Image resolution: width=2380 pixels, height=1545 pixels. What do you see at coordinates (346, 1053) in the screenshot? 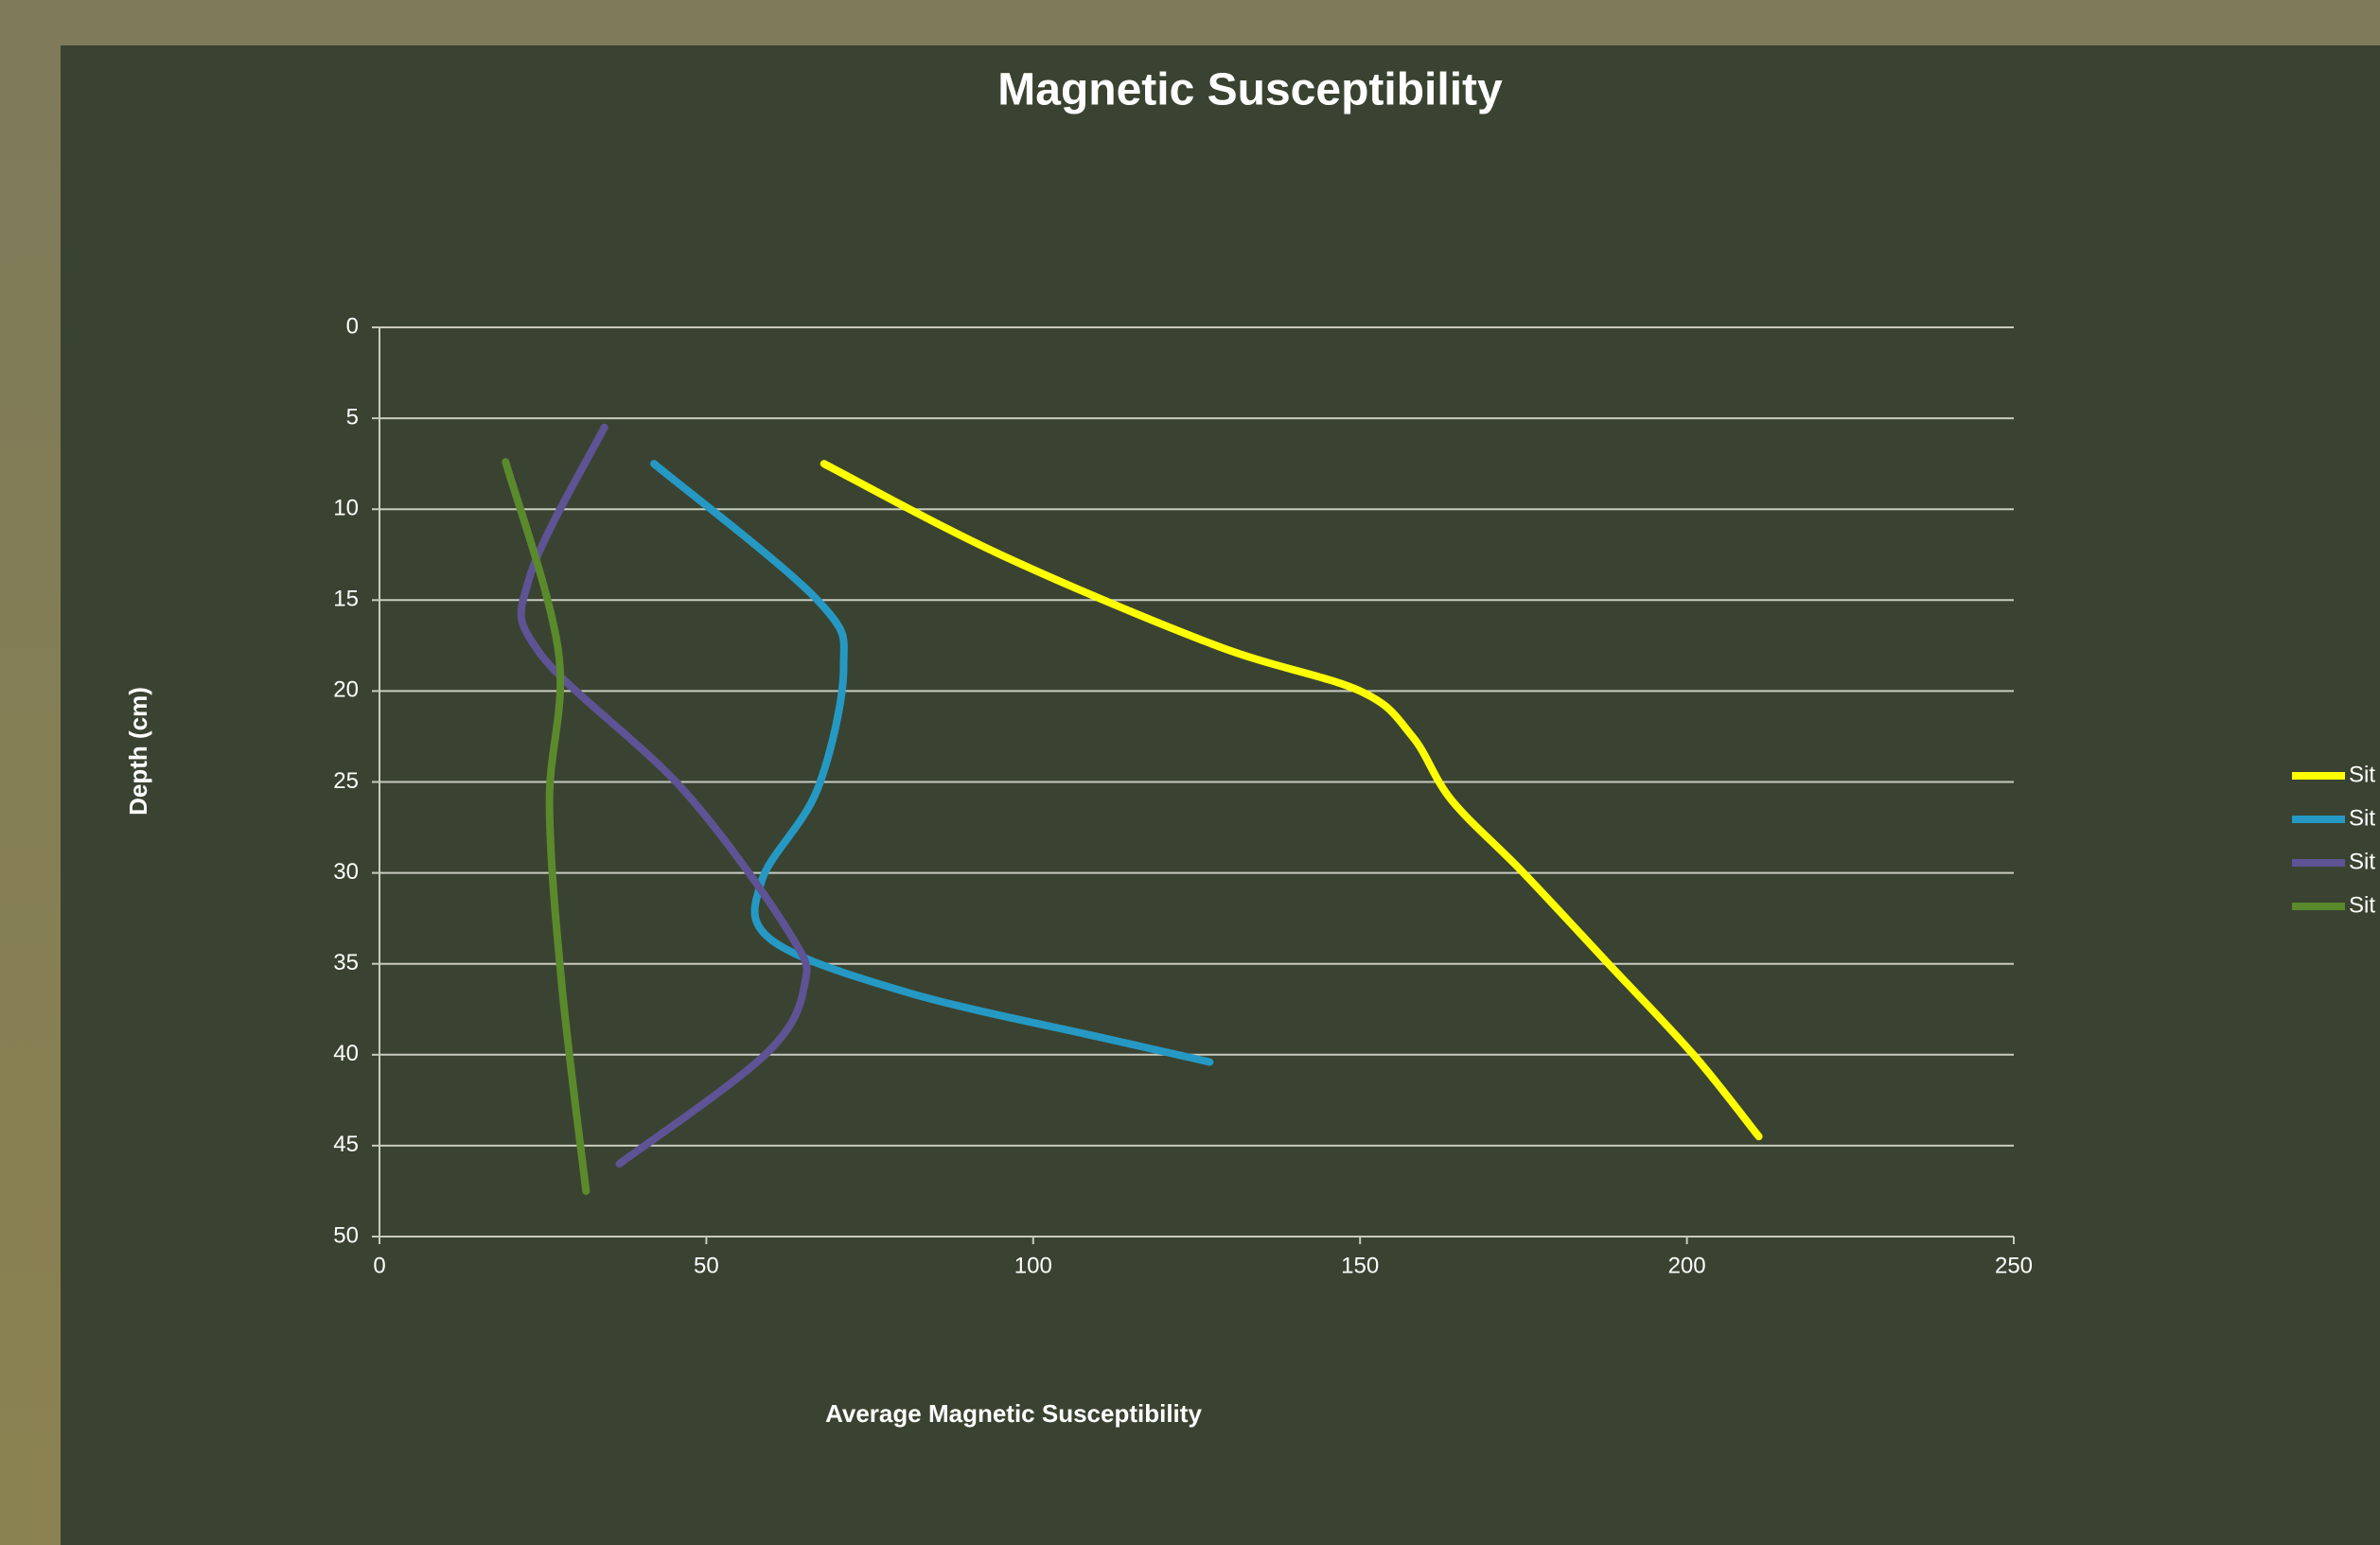
I see `y-tick-label: 40` at bounding box center [346, 1053].